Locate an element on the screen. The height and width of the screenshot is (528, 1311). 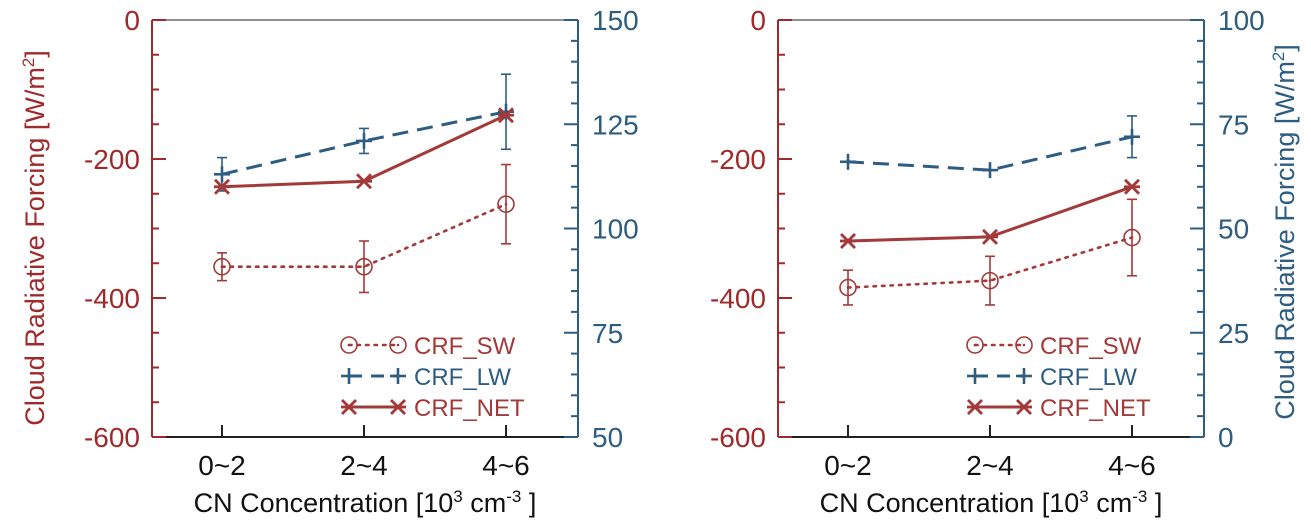
right-tick-label: 25 is located at coordinates (1233, 333).